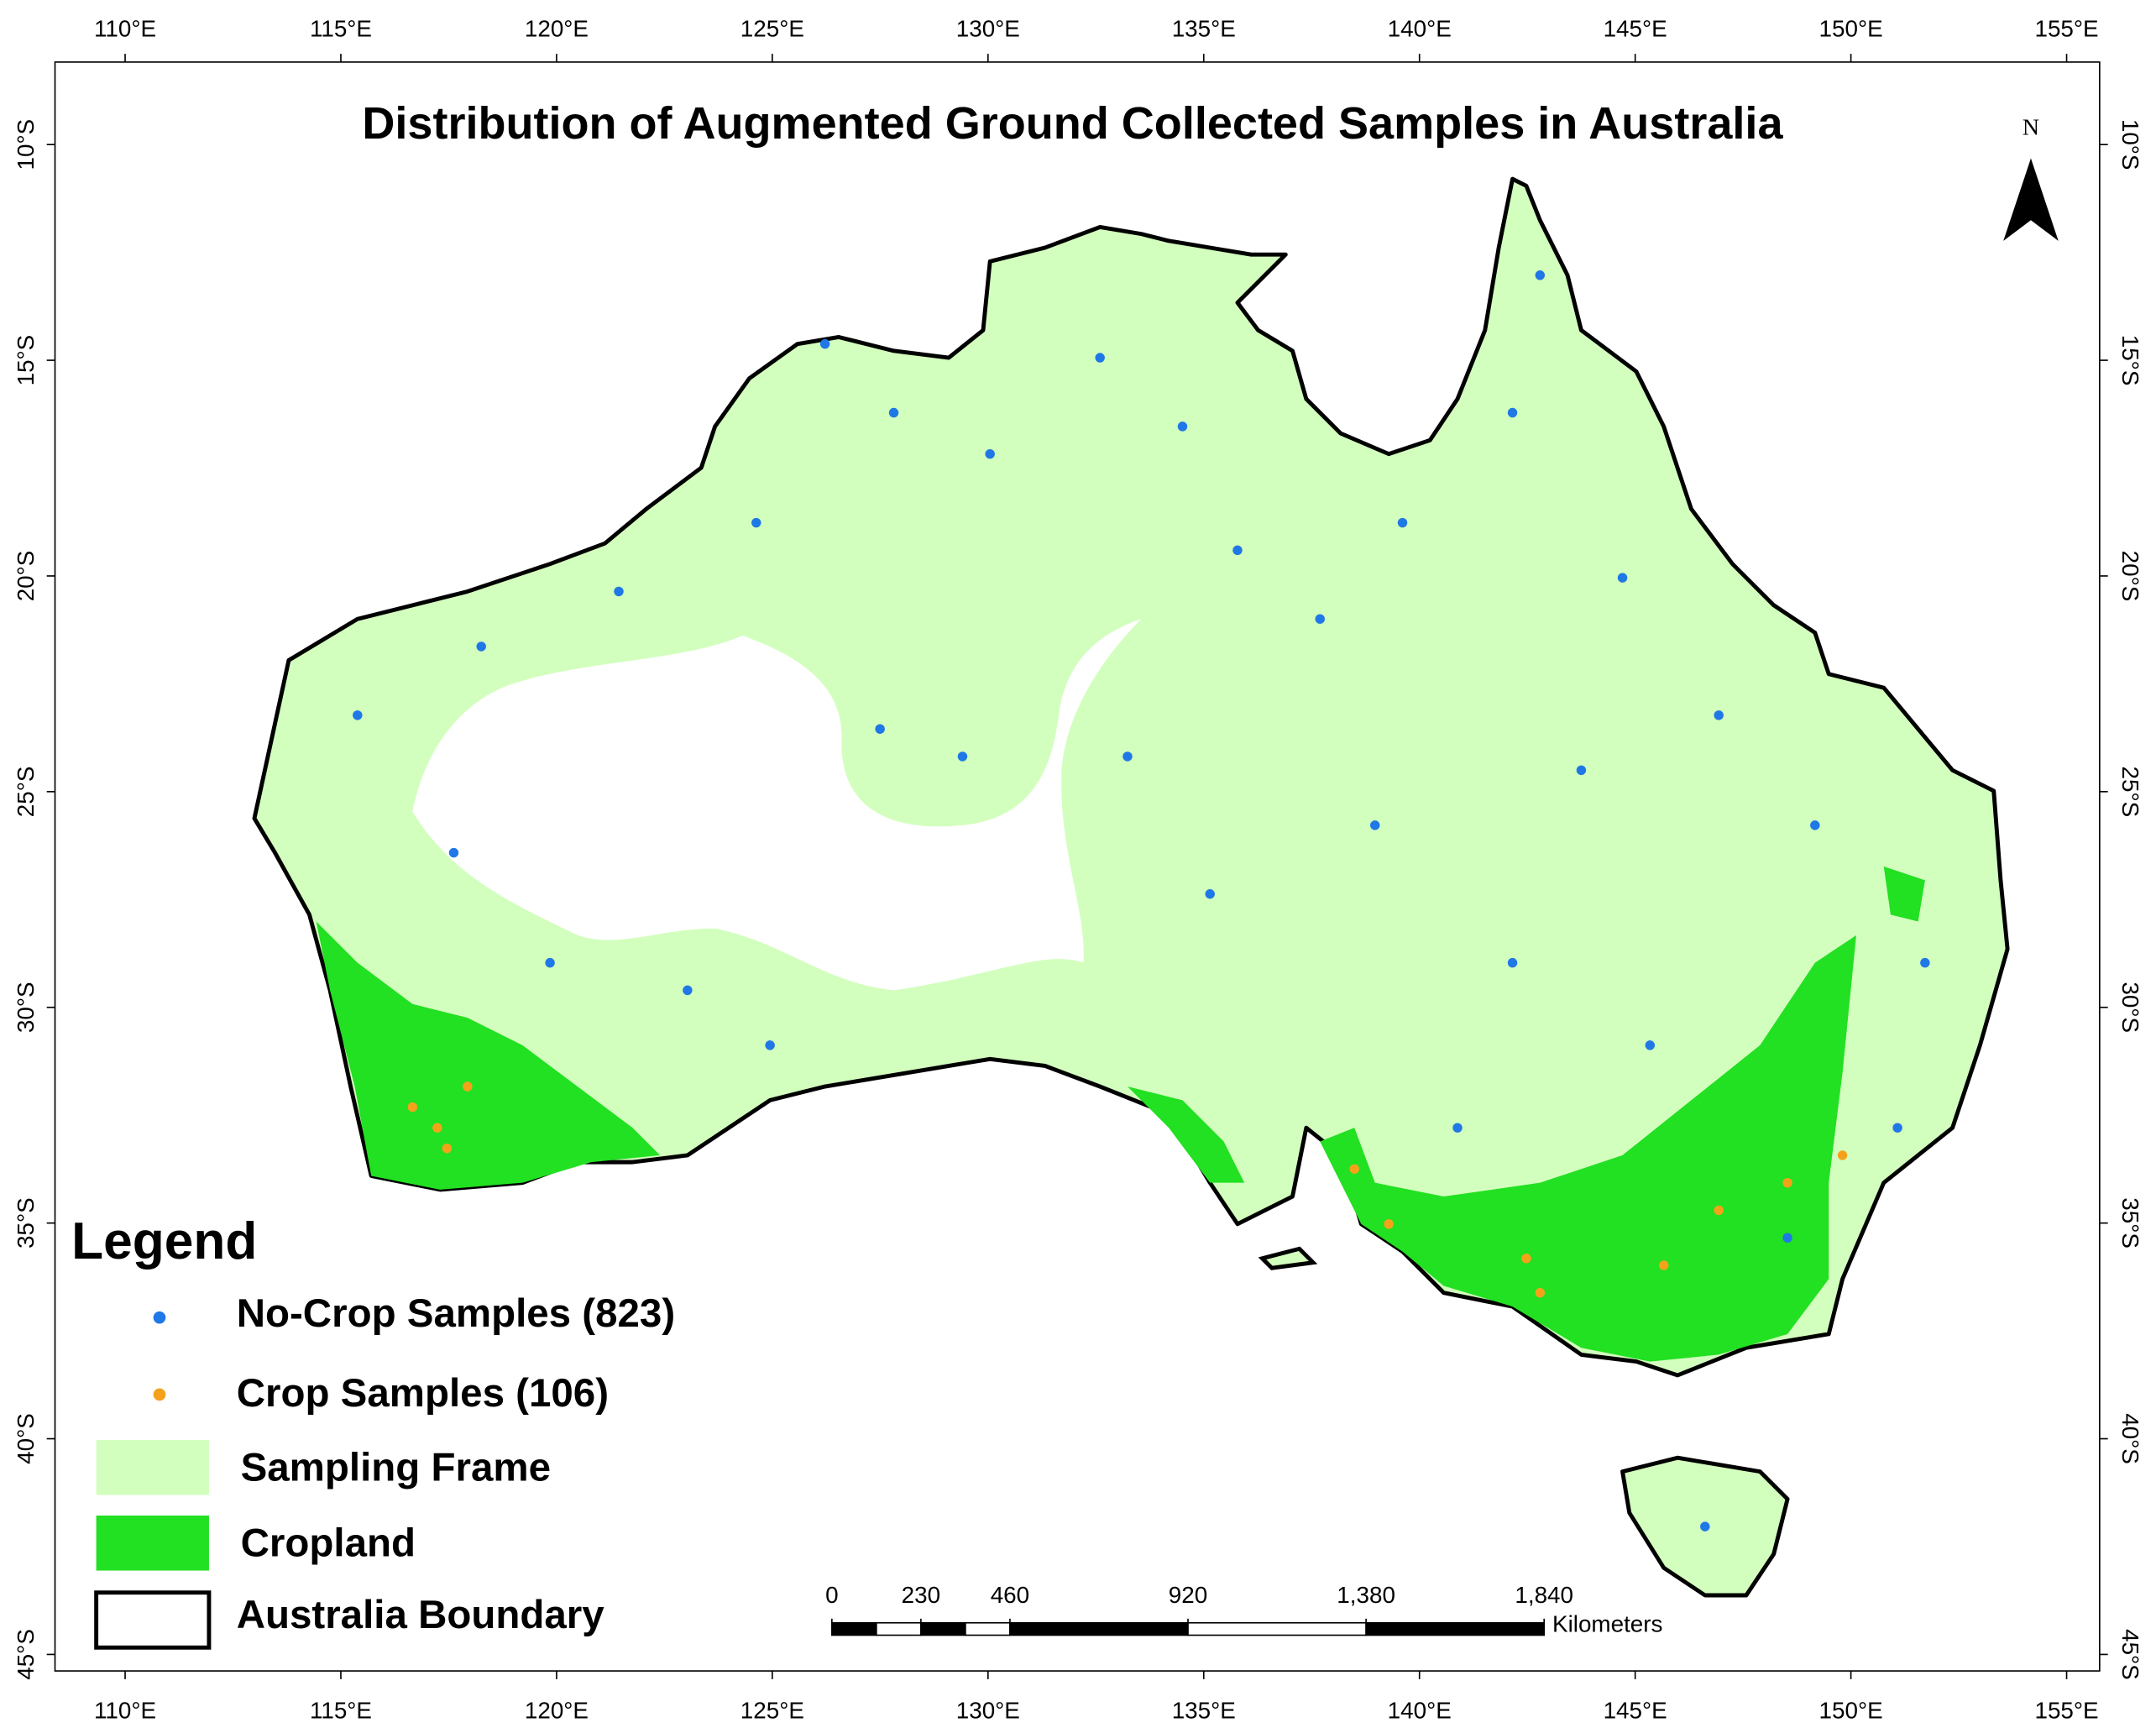 The image size is (2156, 1733). I want to click on legend-label: No-Crop Samples (823), so click(456, 1313).